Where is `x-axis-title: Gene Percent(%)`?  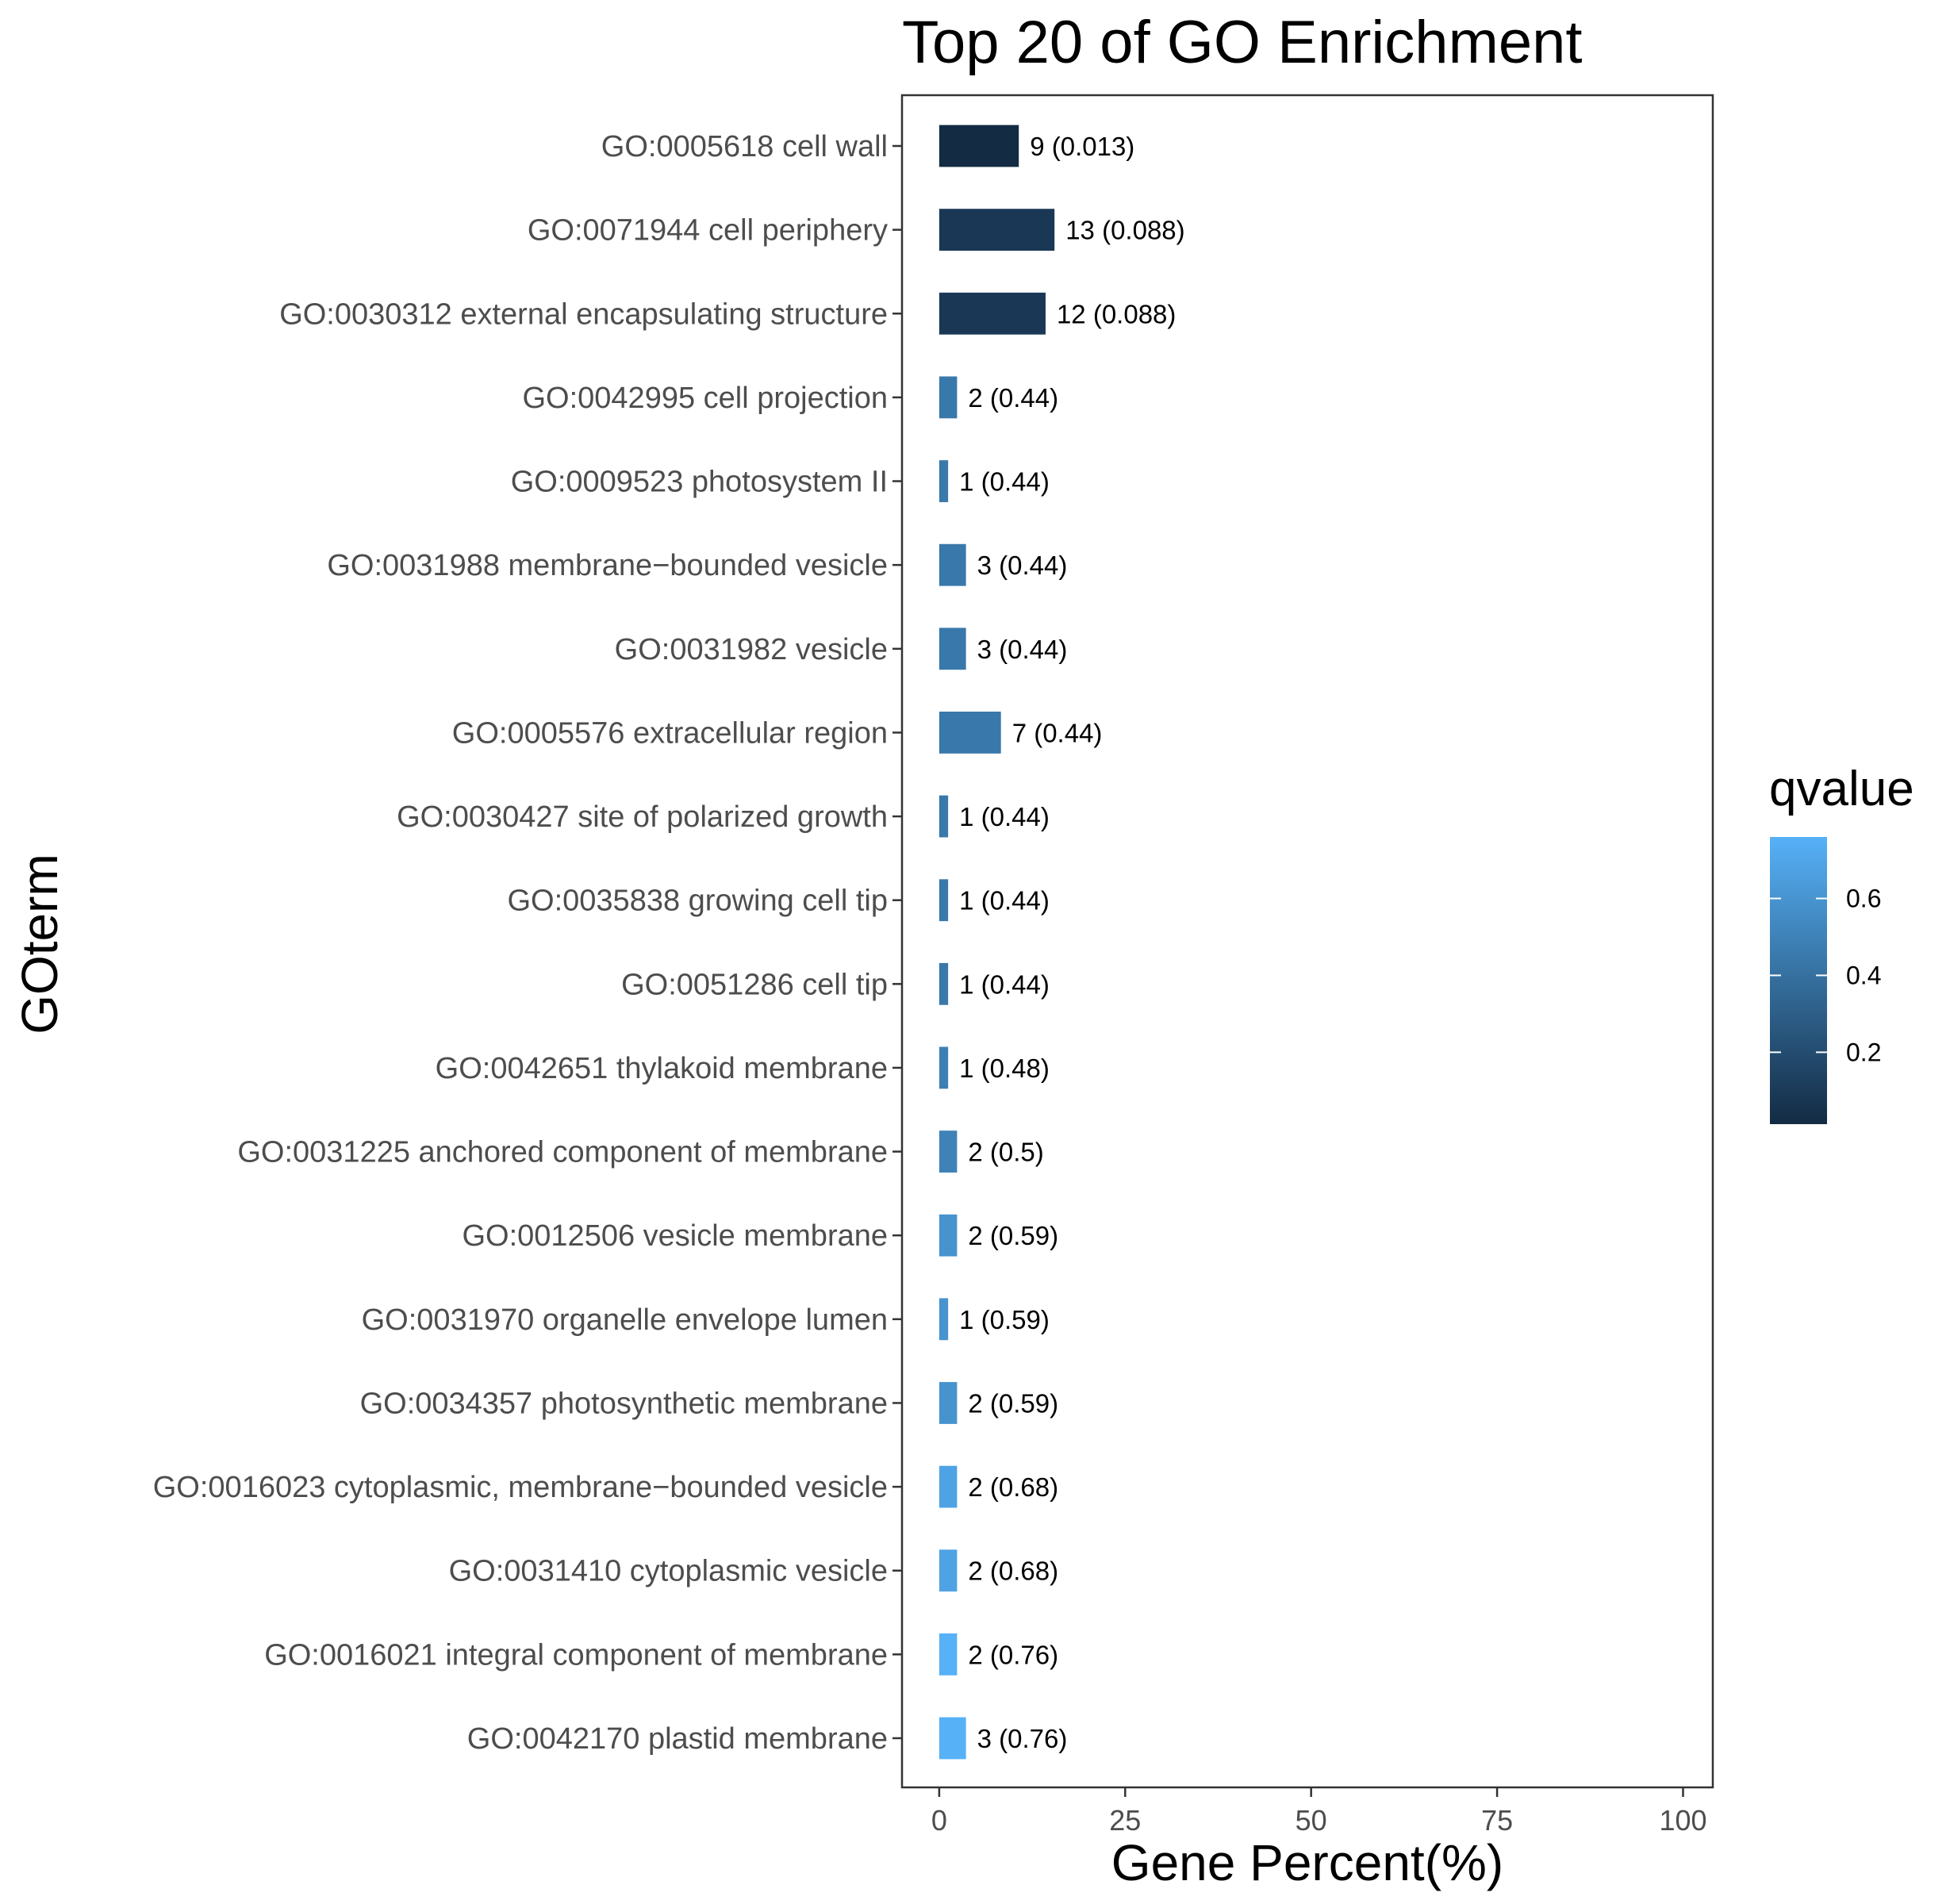 x-axis-title: Gene Percent(%) is located at coordinates (1307, 1862).